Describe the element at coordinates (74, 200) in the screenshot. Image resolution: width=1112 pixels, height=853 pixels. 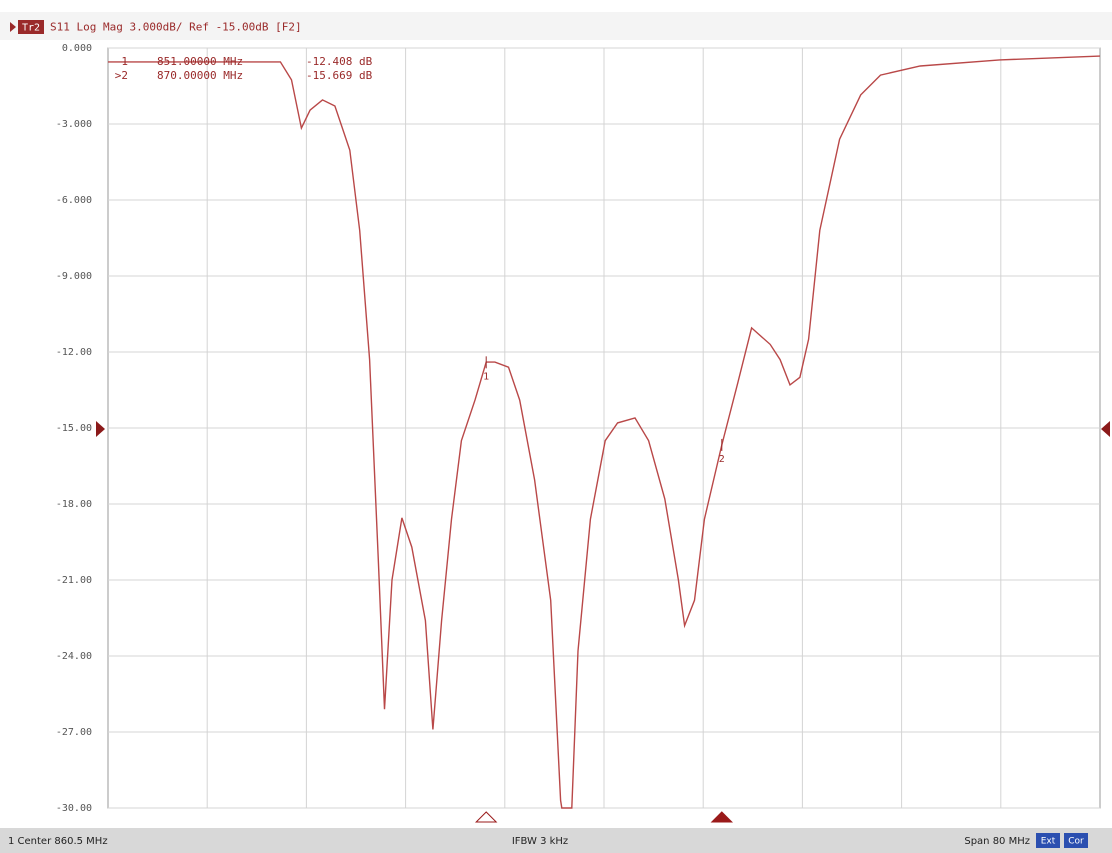
I see `y-tick-label: -6.000` at that location.